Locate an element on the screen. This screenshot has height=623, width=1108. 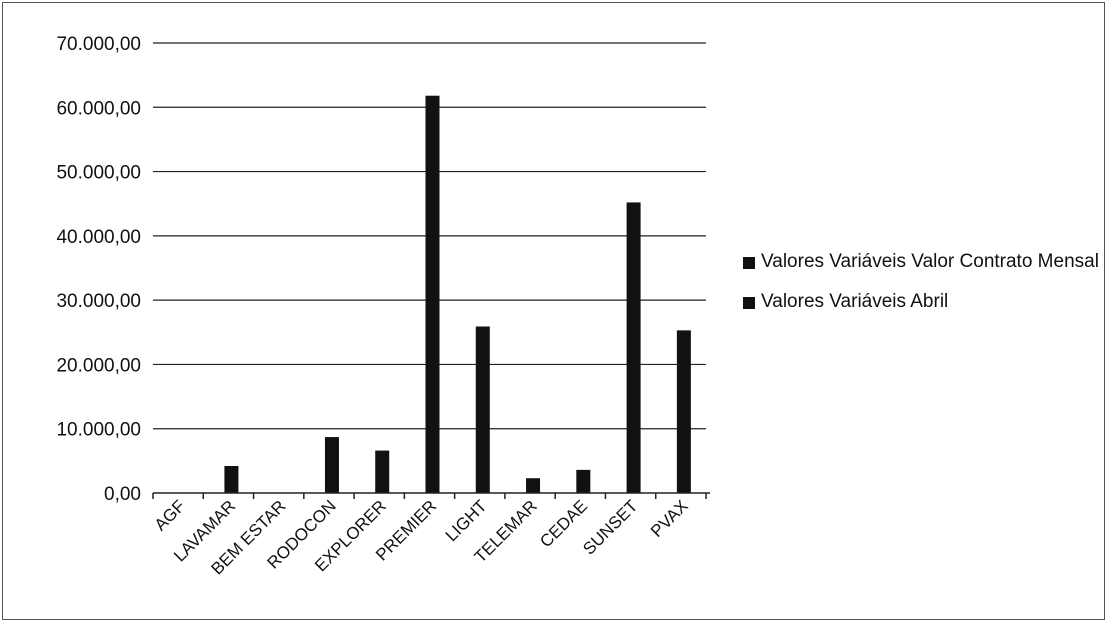
bar-rodocon is located at coordinates (331, 465).